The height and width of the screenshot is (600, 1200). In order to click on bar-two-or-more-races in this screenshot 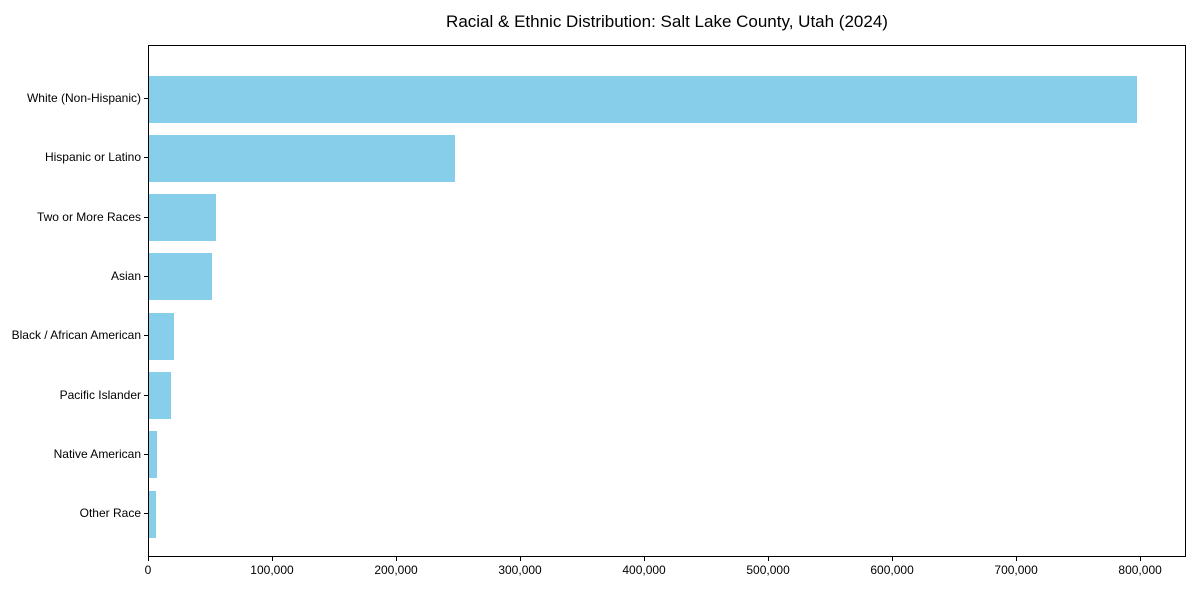, I will do `click(182, 218)`.